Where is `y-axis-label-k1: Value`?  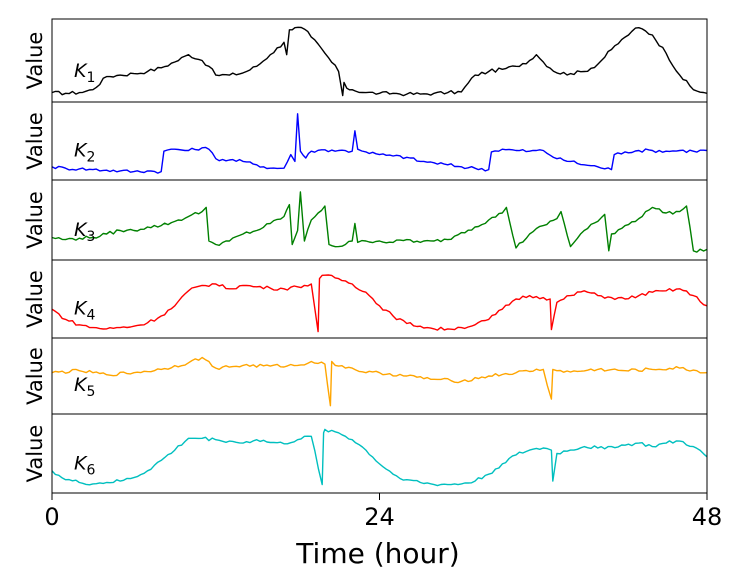
y-axis-label-k1: Value is located at coordinates (35, 61).